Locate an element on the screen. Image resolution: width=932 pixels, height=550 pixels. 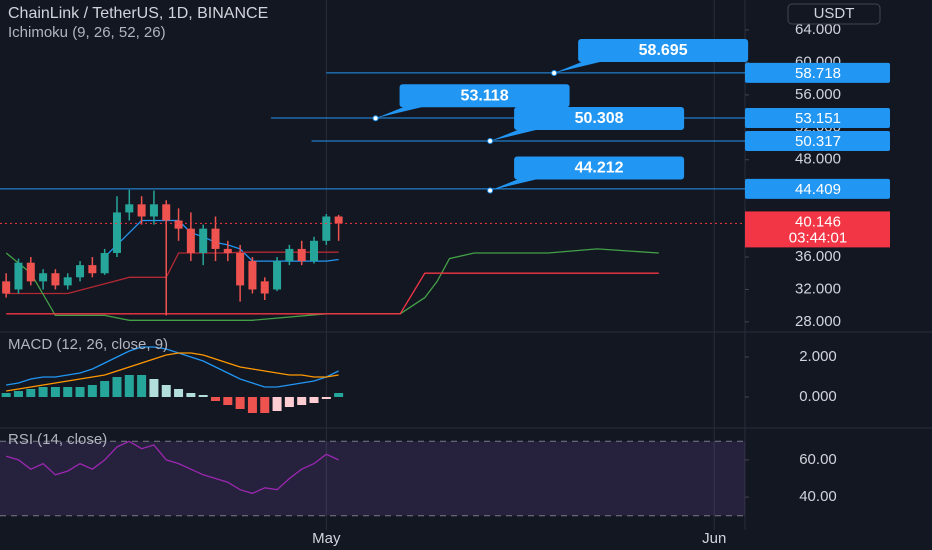
y-tick-label: 64.000 is located at coordinates (818, 29).